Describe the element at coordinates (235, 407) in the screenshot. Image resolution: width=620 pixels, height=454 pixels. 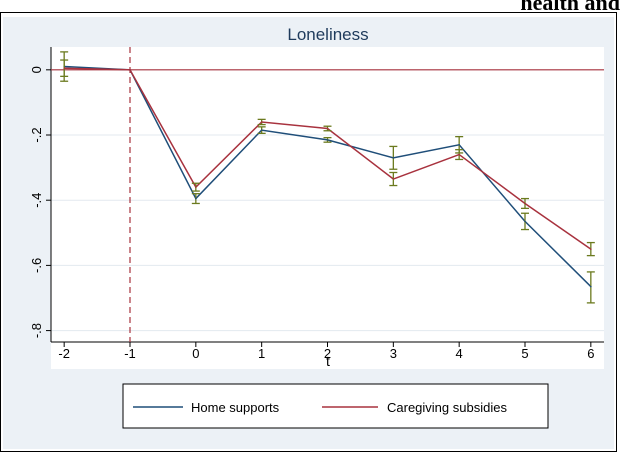
I see `legend-label-home-supports: Home supports` at that location.